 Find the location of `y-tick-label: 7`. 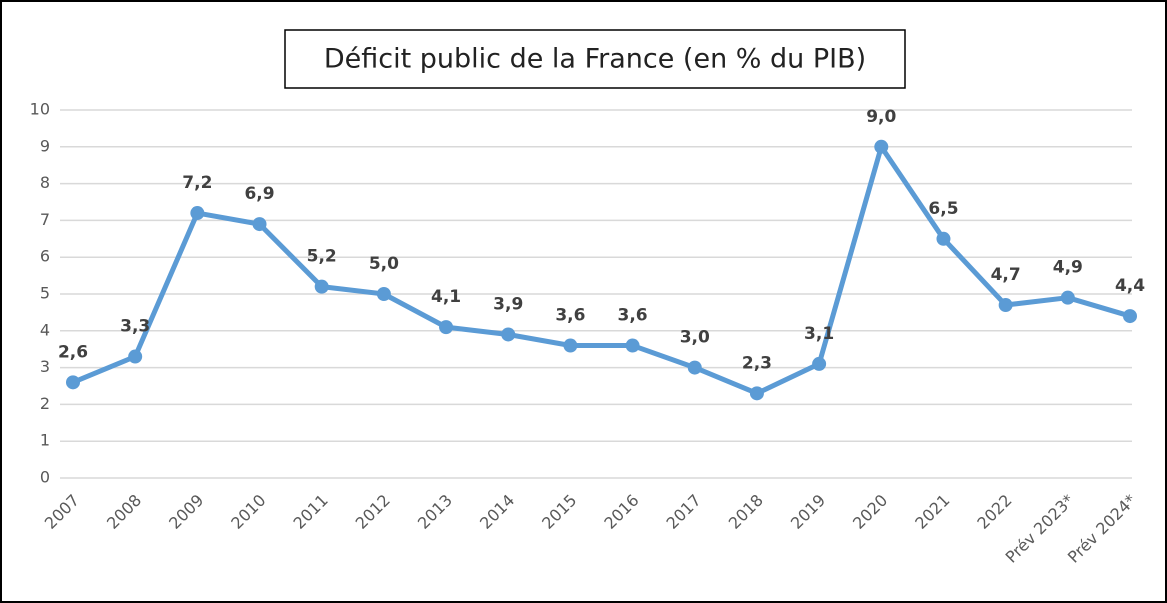

y-tick-label: 7 is located at coordinates (45, 219).